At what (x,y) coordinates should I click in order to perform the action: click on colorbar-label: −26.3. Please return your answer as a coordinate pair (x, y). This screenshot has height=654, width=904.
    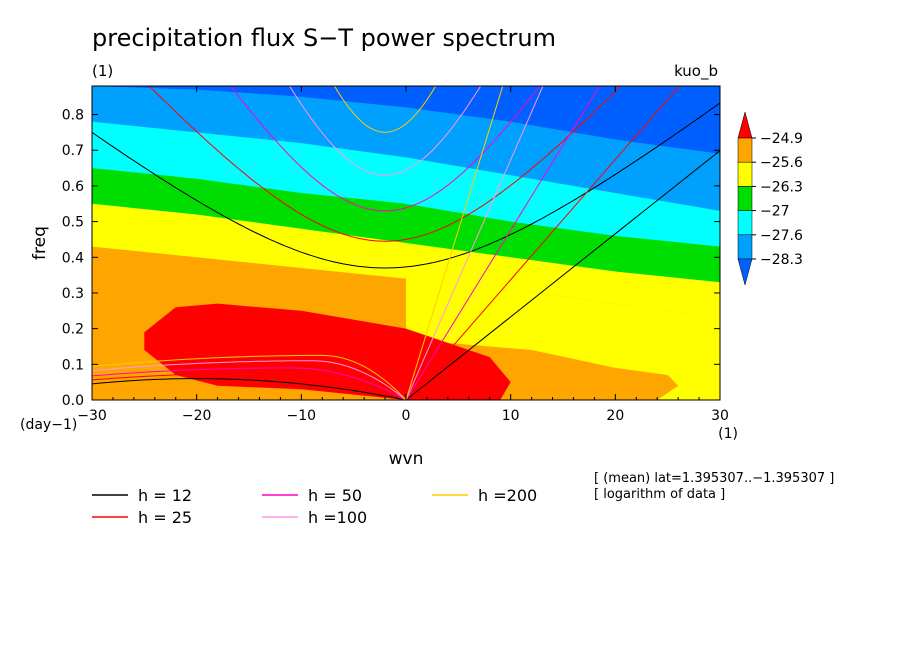
    Looking at the image, I should click on (781, 187).